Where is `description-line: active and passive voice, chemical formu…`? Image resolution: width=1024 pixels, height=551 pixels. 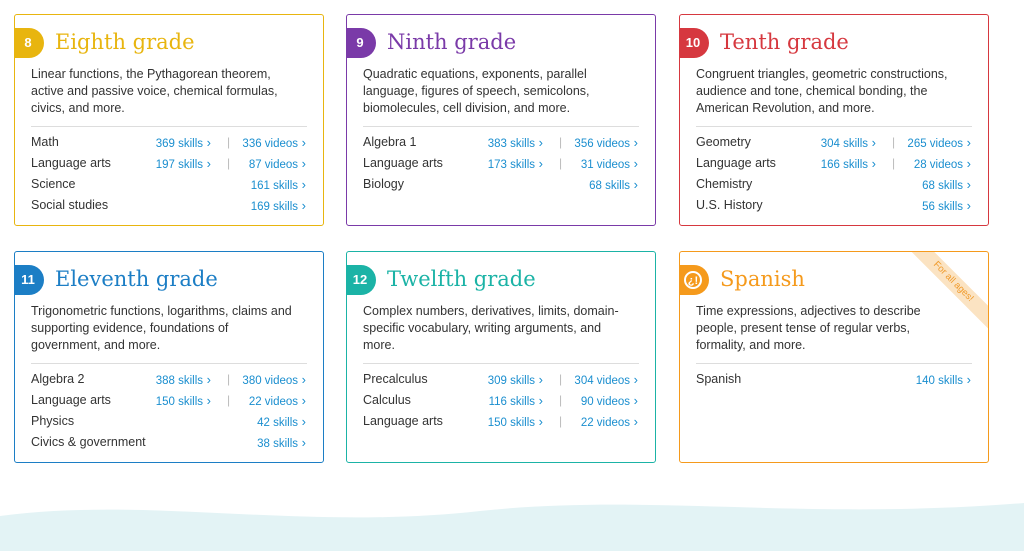
description-line: active and passive voice, chemical formu… is located at coordinates (154, 91).